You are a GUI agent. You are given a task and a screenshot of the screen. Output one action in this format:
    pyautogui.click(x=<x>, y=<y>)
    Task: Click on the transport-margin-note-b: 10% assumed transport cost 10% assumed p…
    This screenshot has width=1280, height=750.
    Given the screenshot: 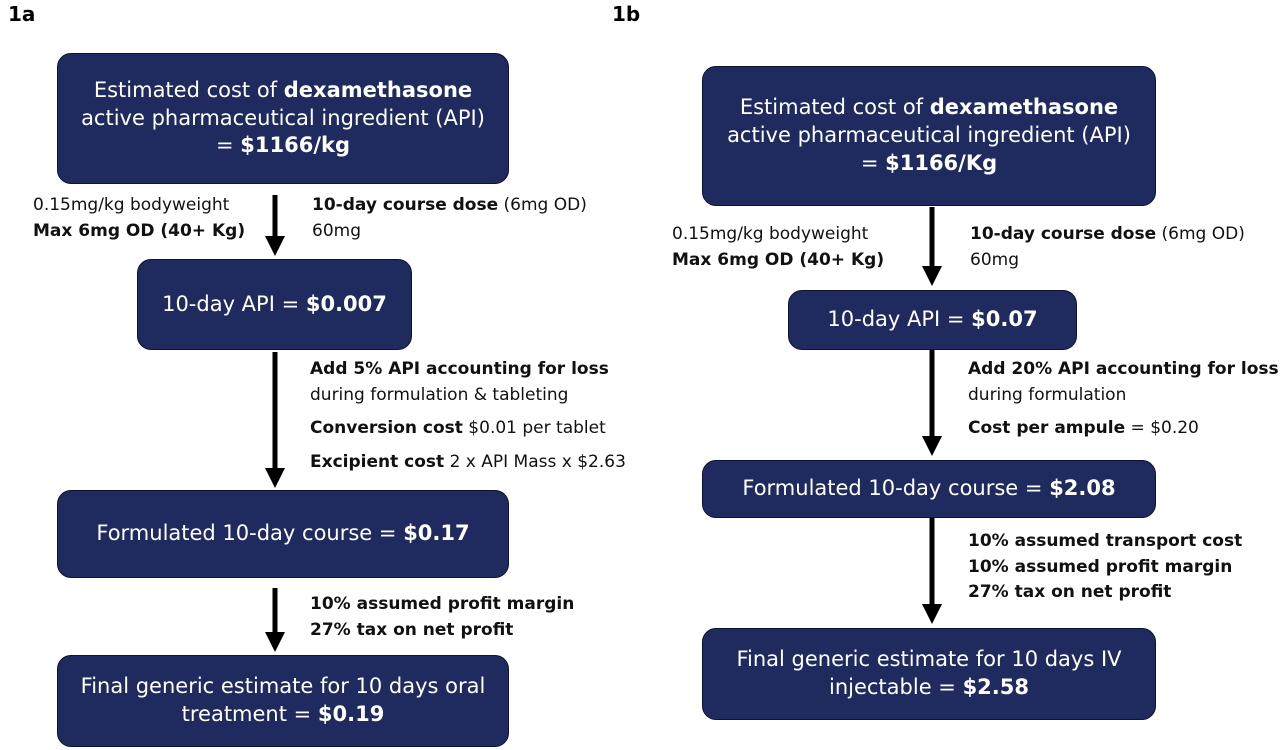 What is the action you would take?
    pyautogui.click(x=1105, y=566)
    